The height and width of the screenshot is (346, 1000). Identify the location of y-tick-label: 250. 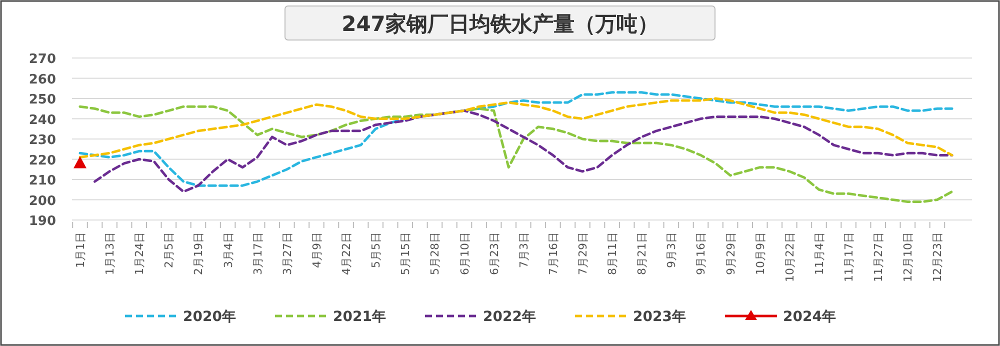
(42, 100).